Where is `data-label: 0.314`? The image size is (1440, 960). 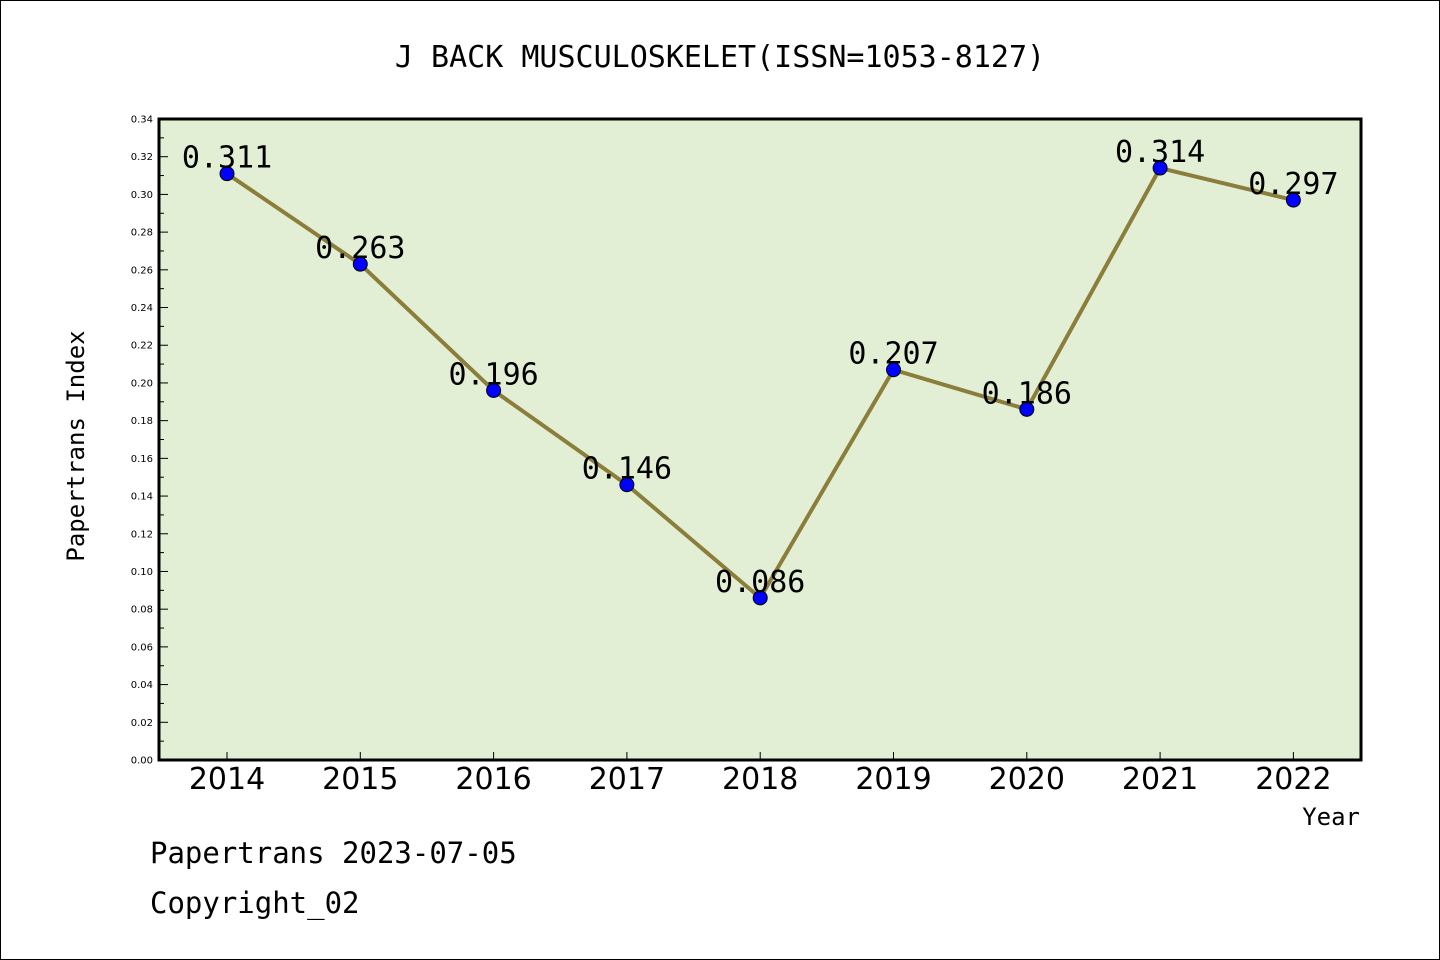 data-label: 0.314 is located at coordinates (1160, 152).